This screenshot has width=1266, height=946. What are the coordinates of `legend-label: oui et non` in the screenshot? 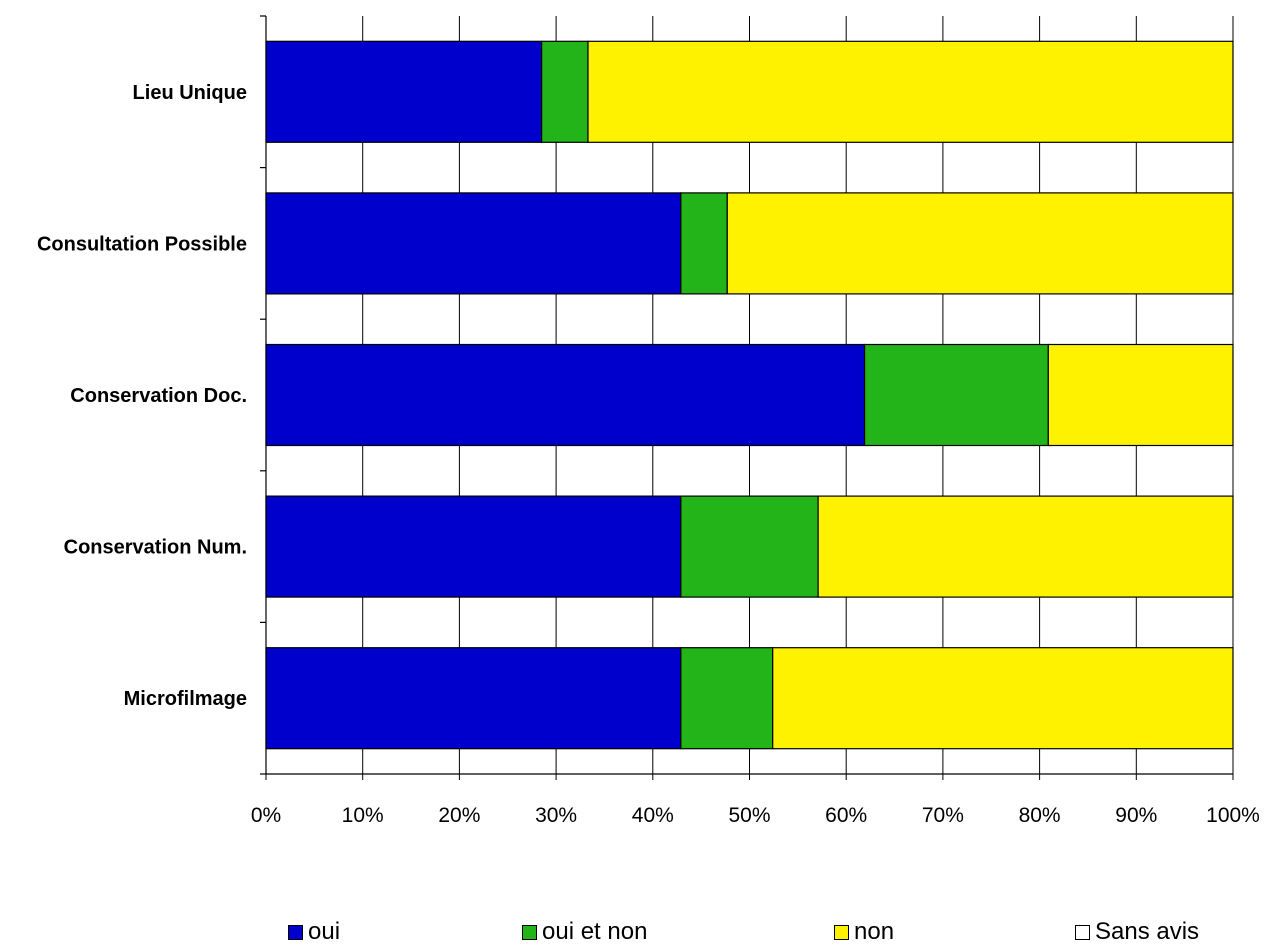 It's located at (595, 931).